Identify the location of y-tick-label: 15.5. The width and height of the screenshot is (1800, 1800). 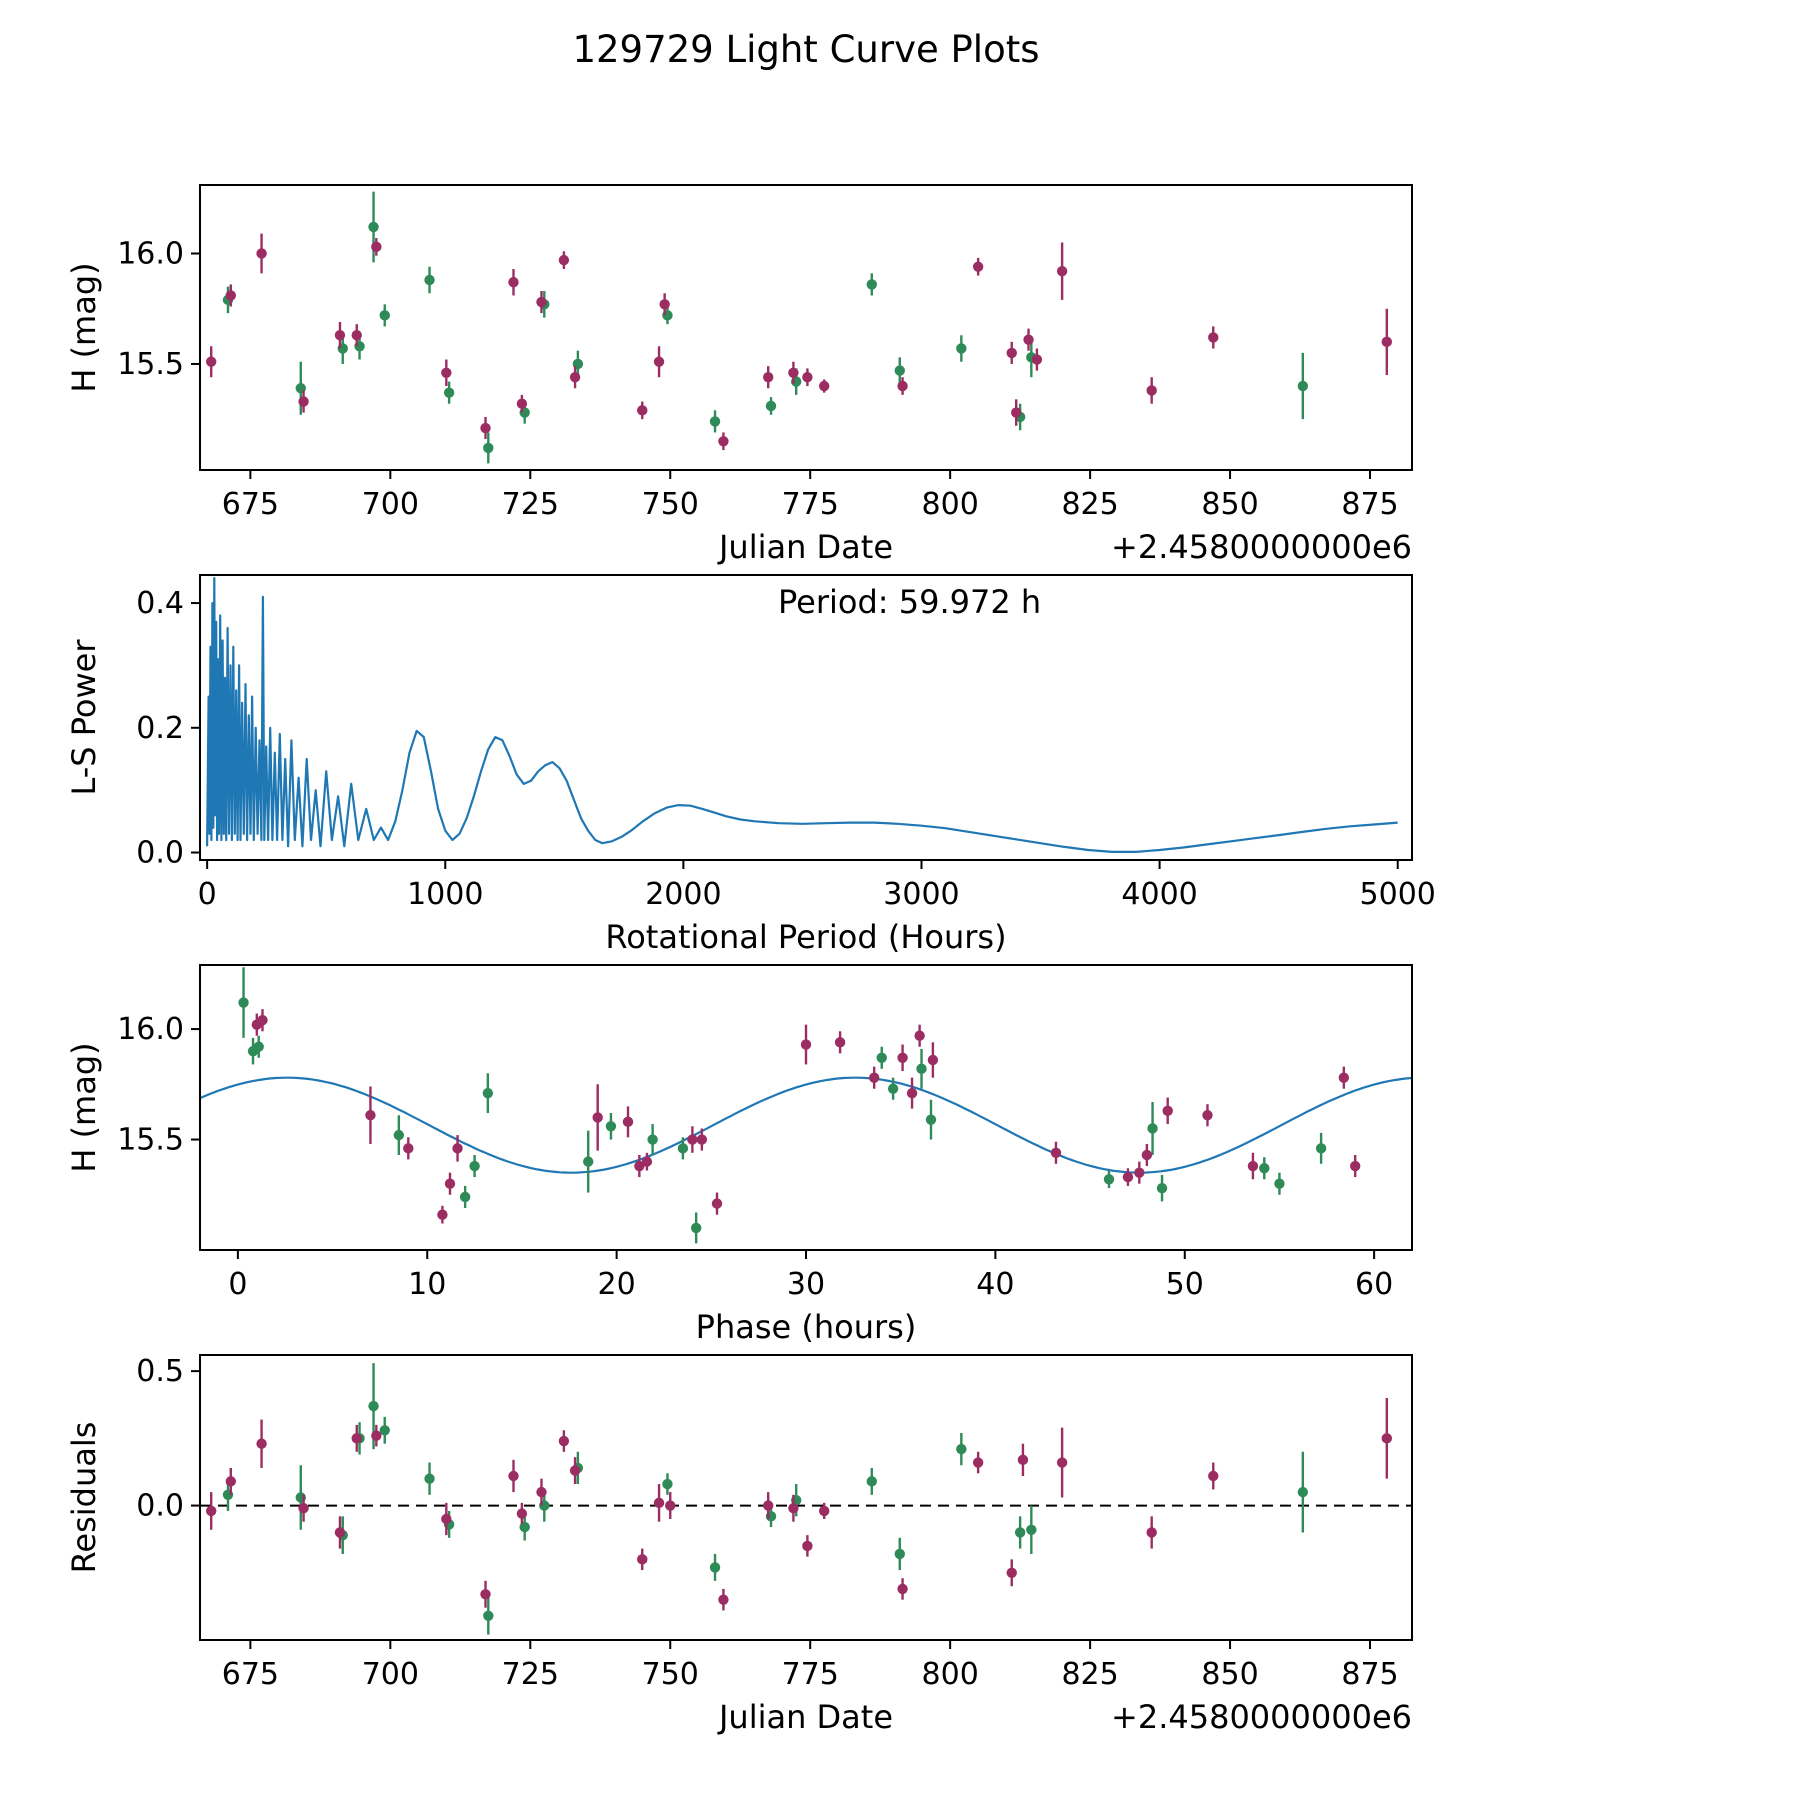
(150, 364).